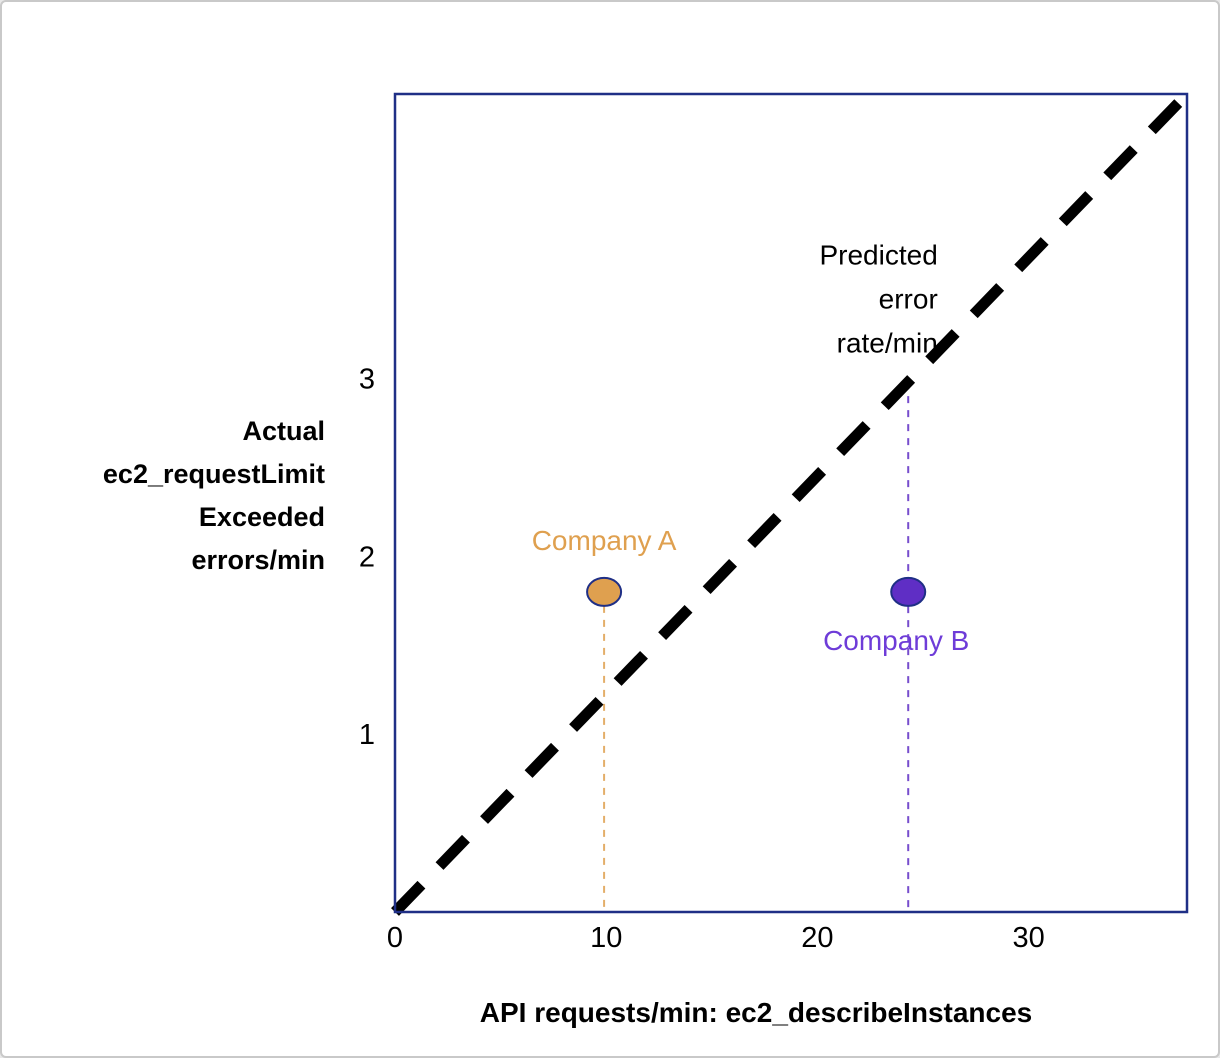  I want to click on x-tick-label: 20, so click(817, 938).